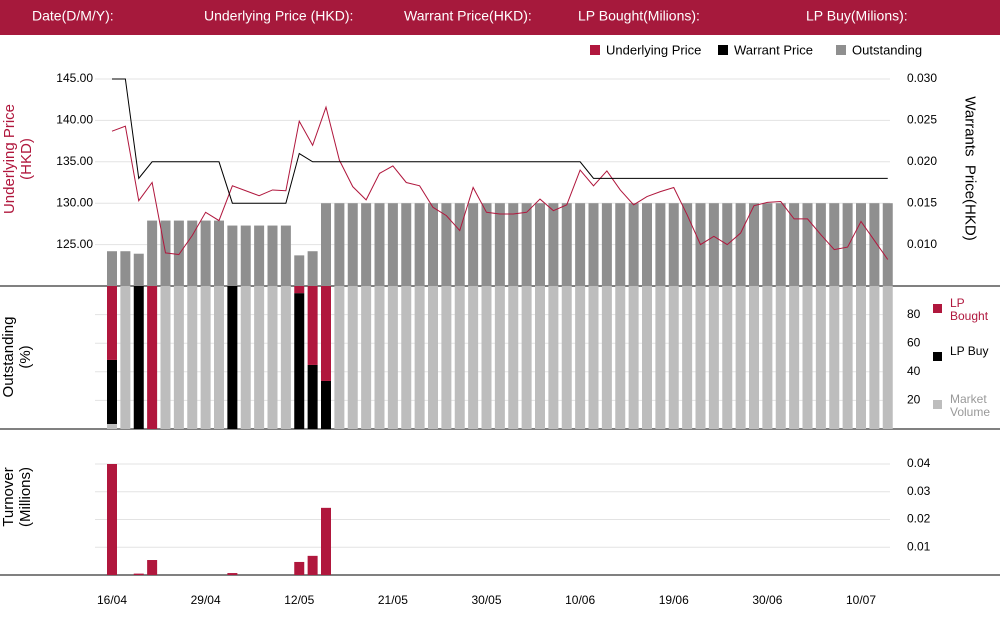 The height and width of the screenshot is (620, 1000). Describe the element at coordinates (74, 78) in the screenshot. I see `y-tick-label: 145.00` at that location.